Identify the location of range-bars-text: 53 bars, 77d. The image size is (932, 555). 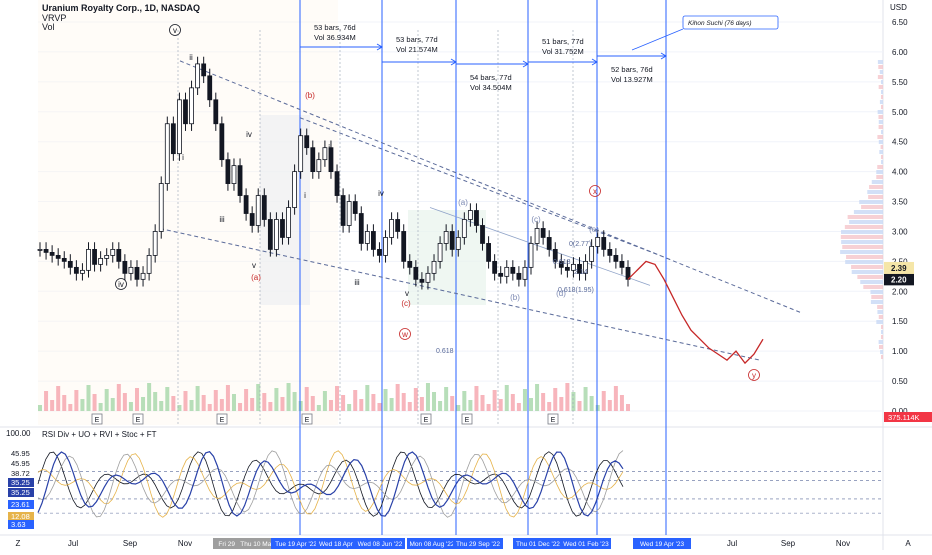
(417, 39).